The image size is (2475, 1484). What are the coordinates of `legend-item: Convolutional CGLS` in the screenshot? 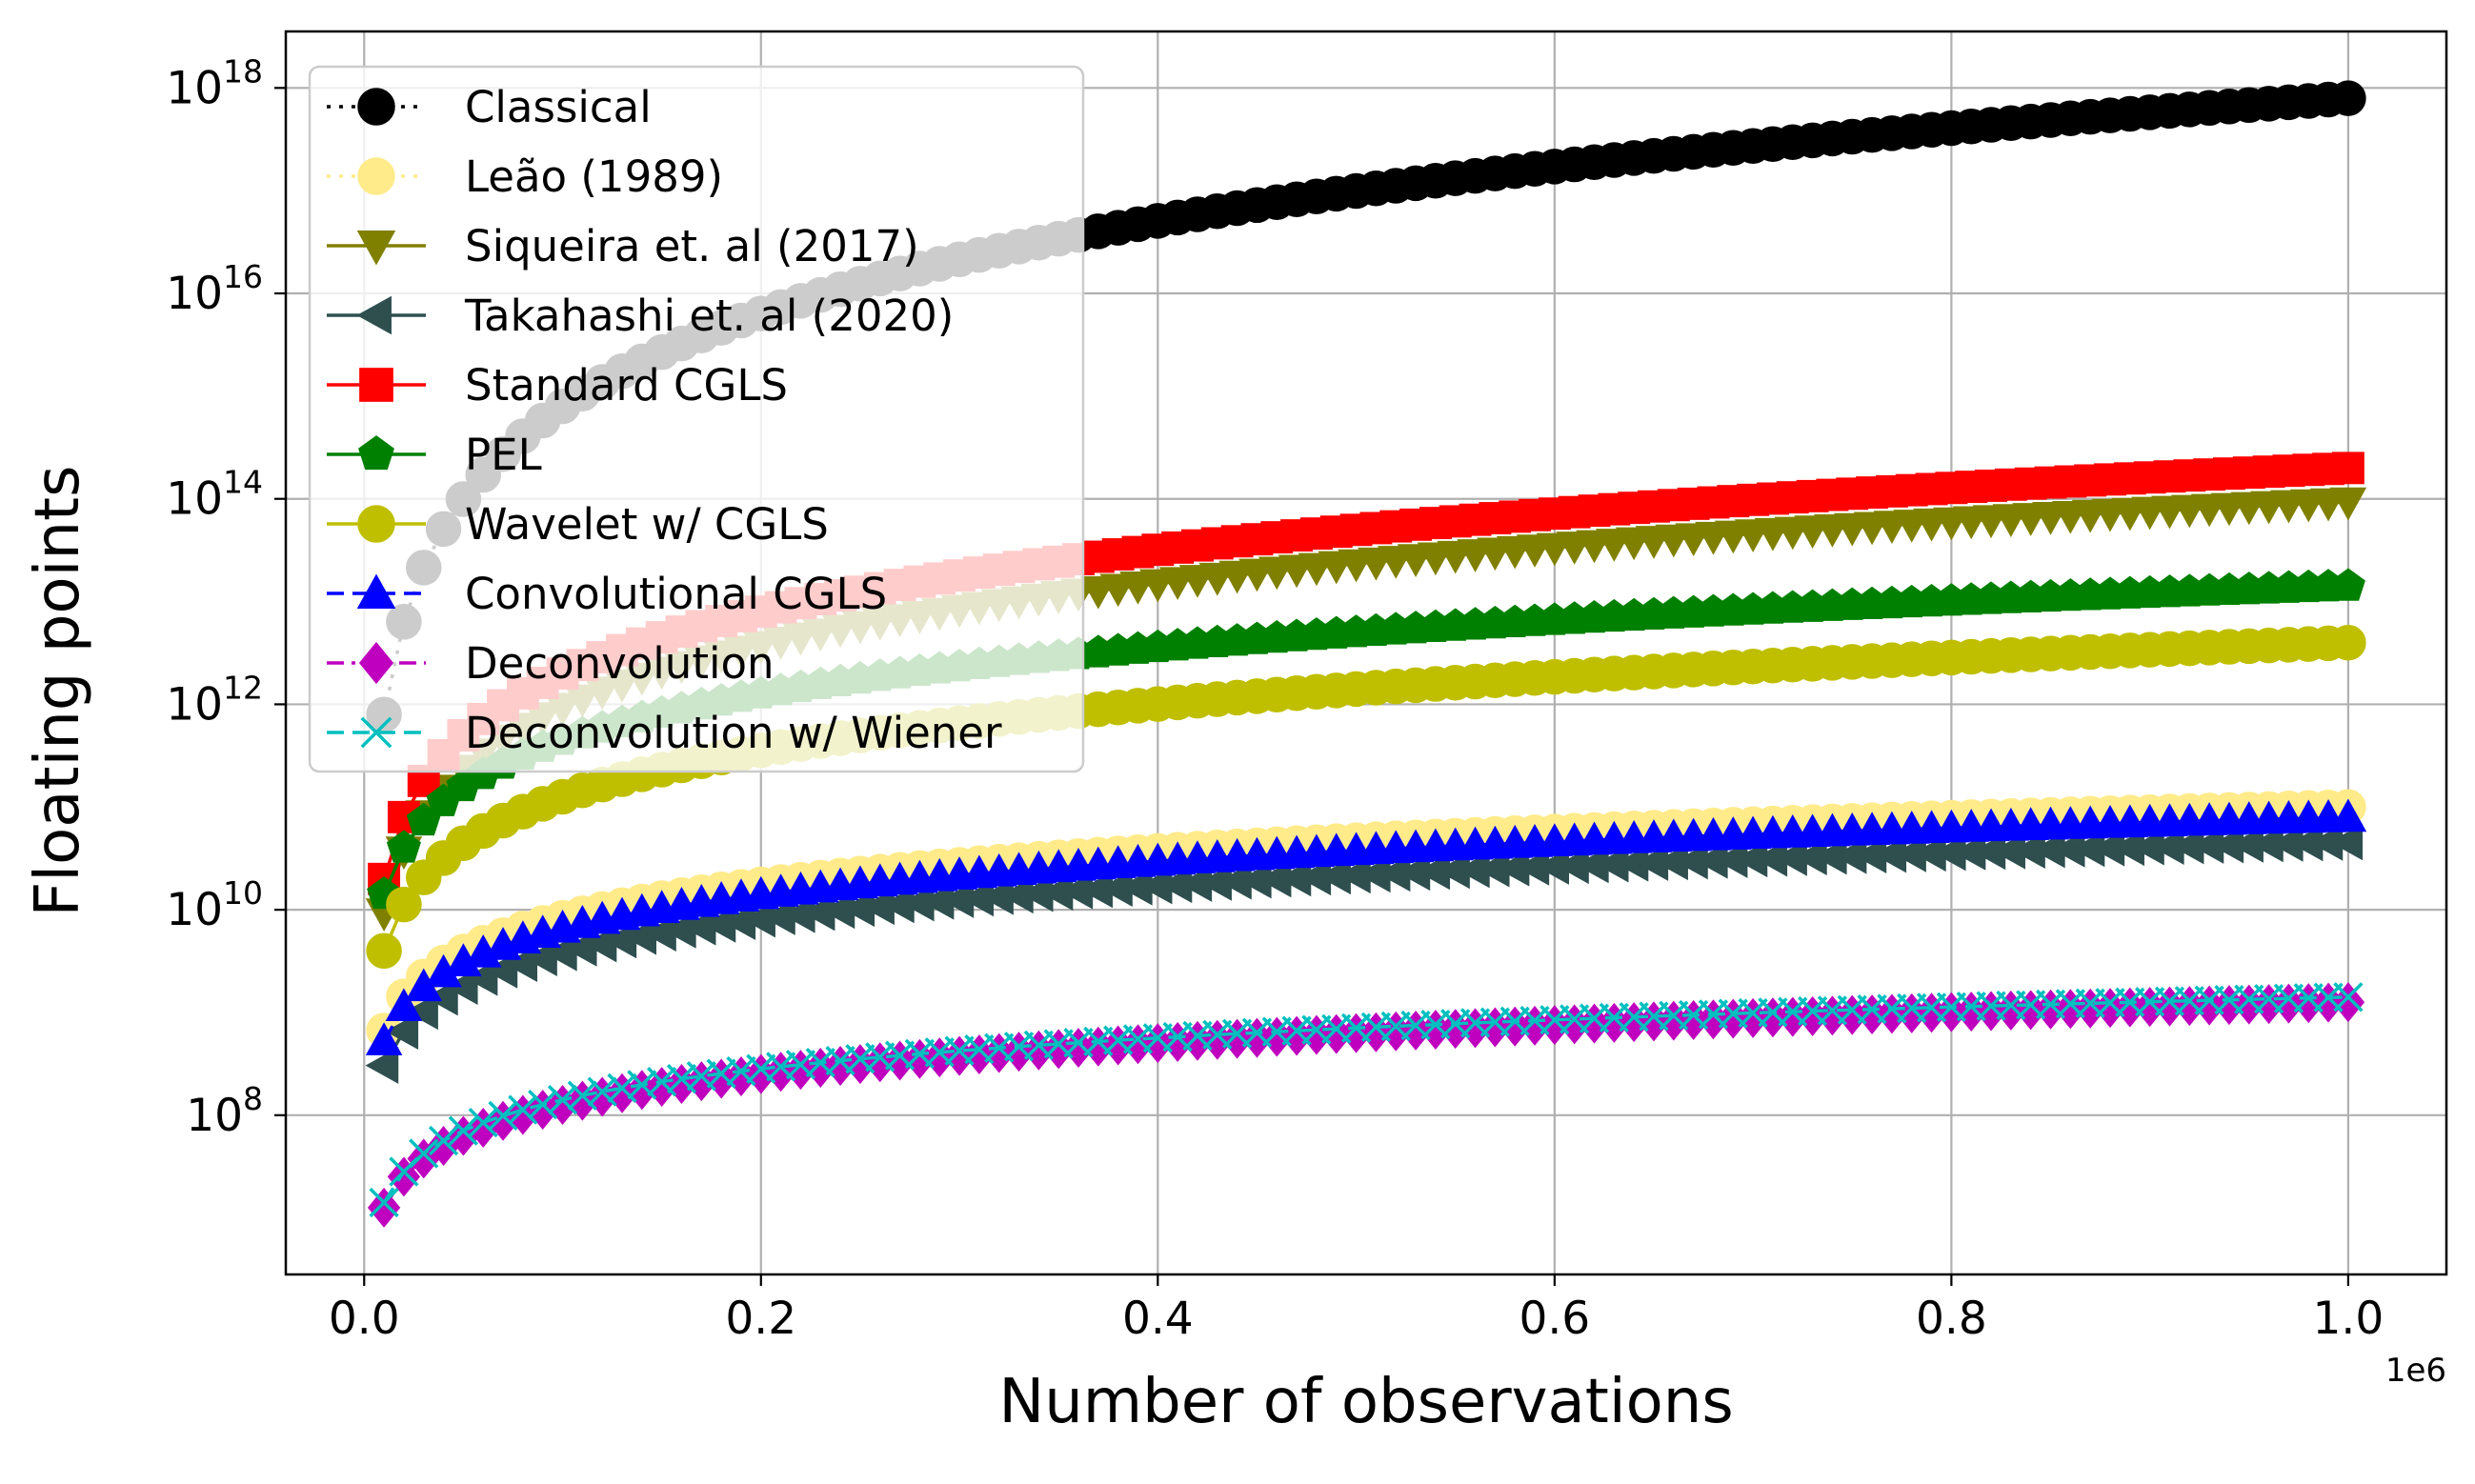 It's located at (607, 594).